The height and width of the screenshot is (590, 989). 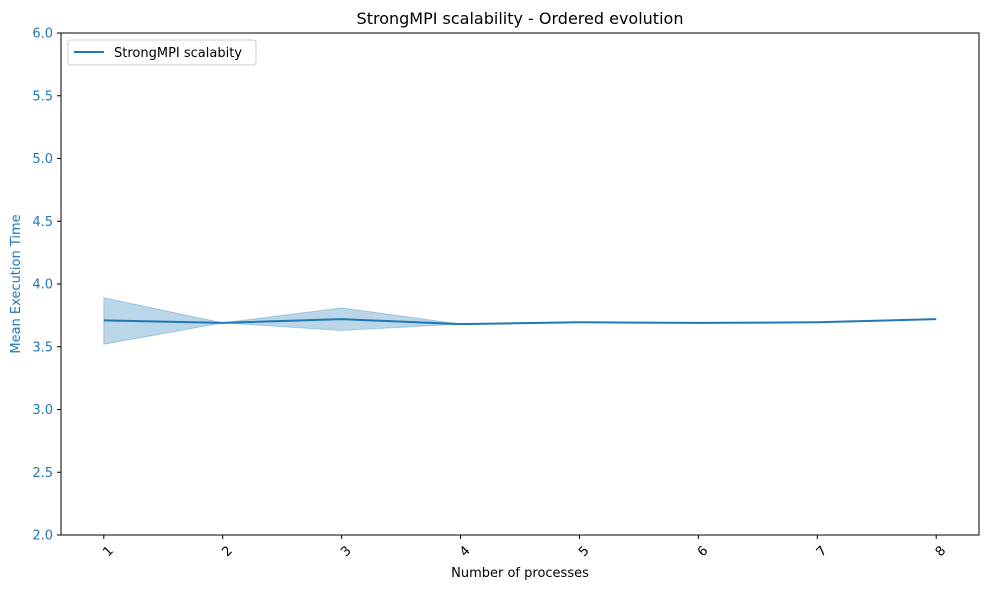 I want to click on series-line, so click(x=520, y=322).